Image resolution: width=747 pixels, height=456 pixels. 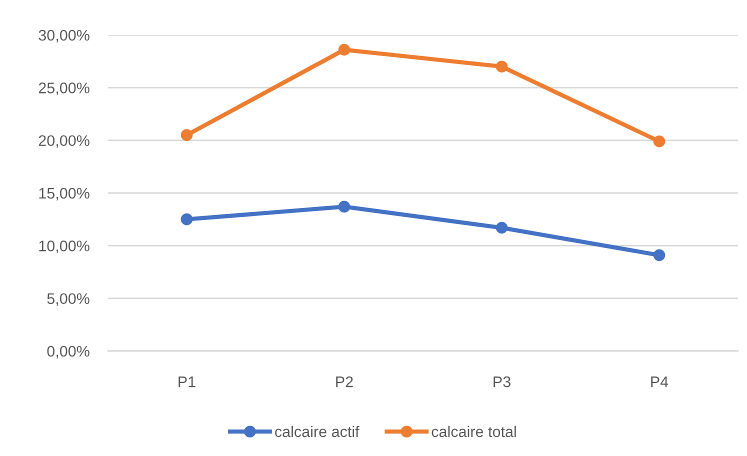 What do you see at coordinates (64, 141) in the screenshot?
I see `y-tick-label: 20,00%` at bounding box center [64, 141].